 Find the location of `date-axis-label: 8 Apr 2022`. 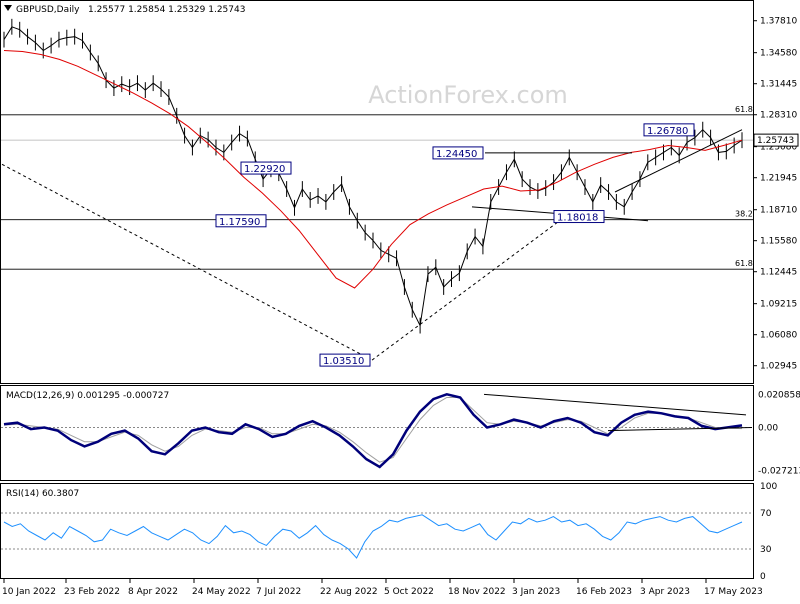

date-axis-label: 8 Apr 2022 is located at coordinates (153, 592).